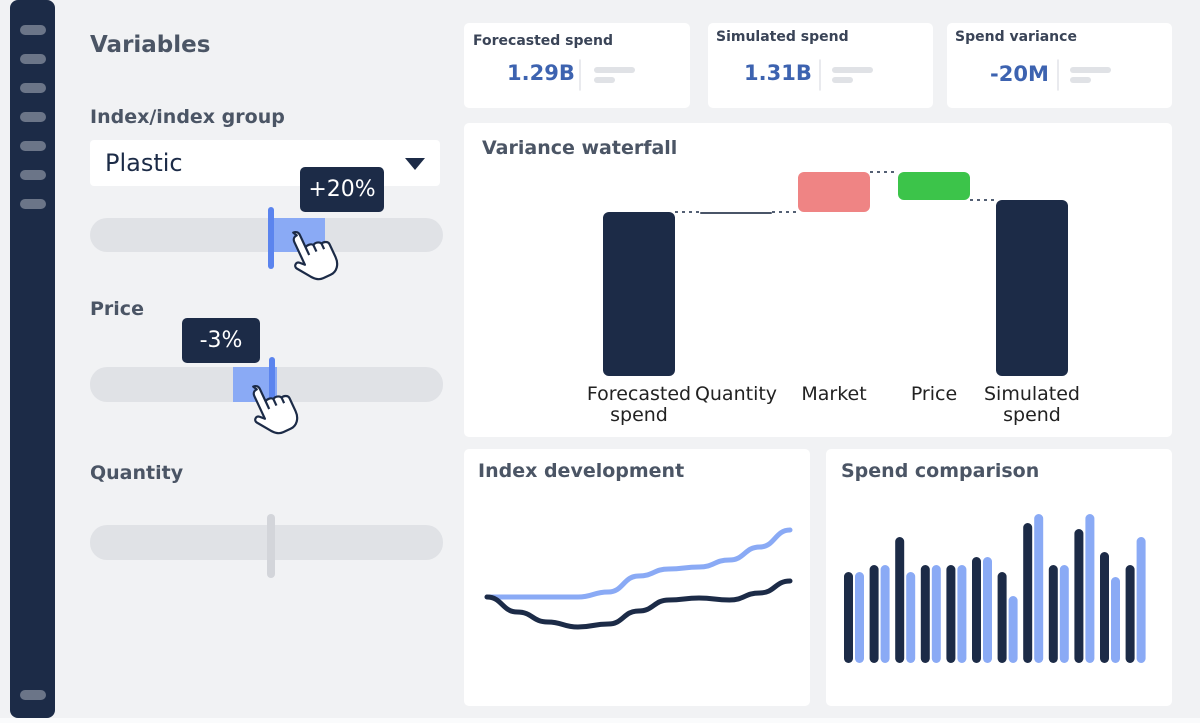 The width and height of the screenshot is (1200, 723). What do you see at coordinates (934, 394) in the screenshot?
I see `category-label: Price` at bounding box center [934, 394].